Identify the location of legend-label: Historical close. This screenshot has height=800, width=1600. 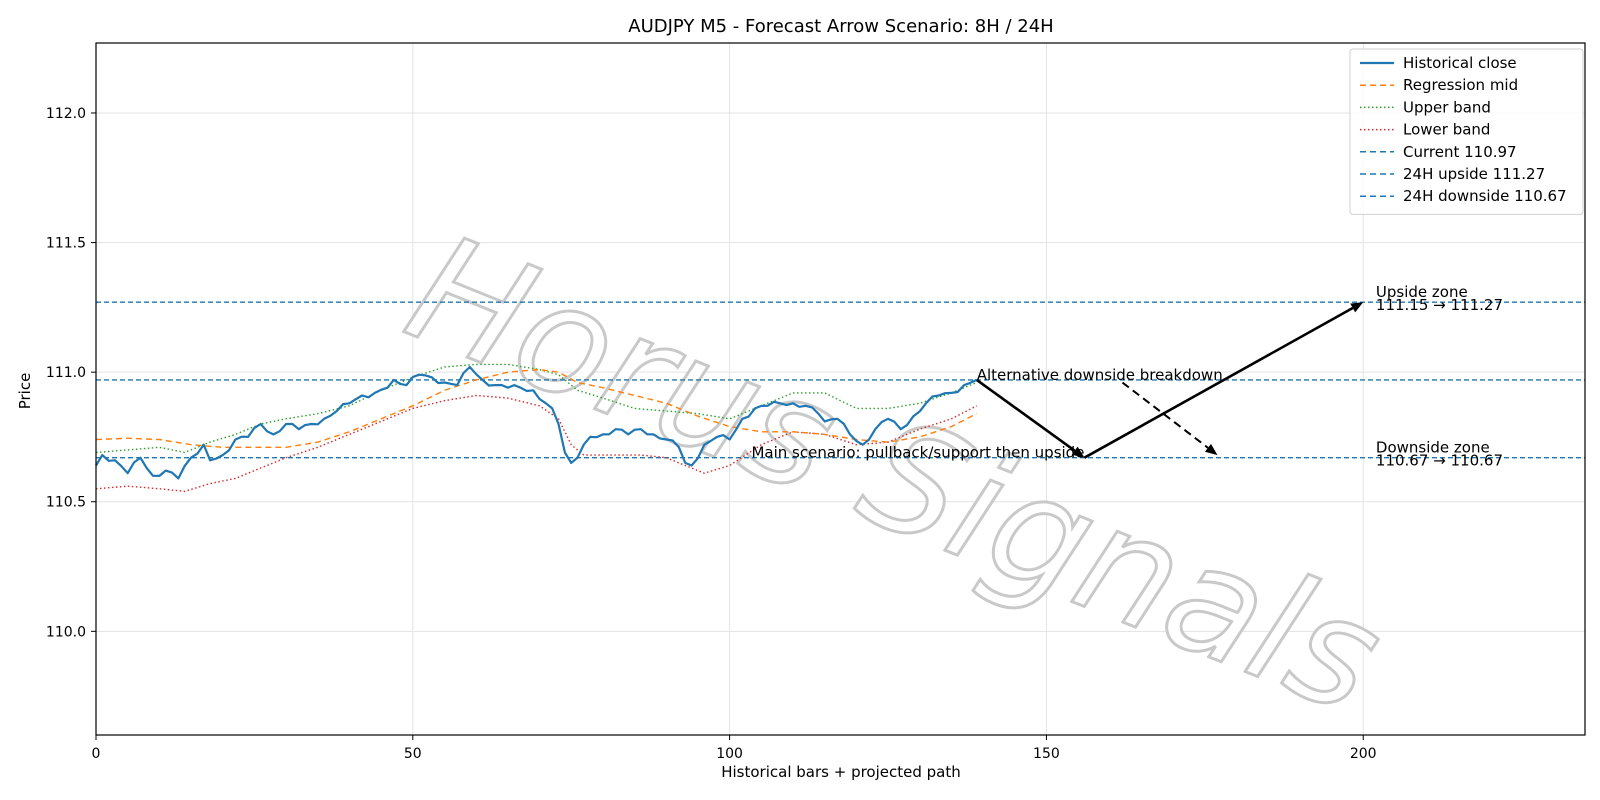
(1460, 63).